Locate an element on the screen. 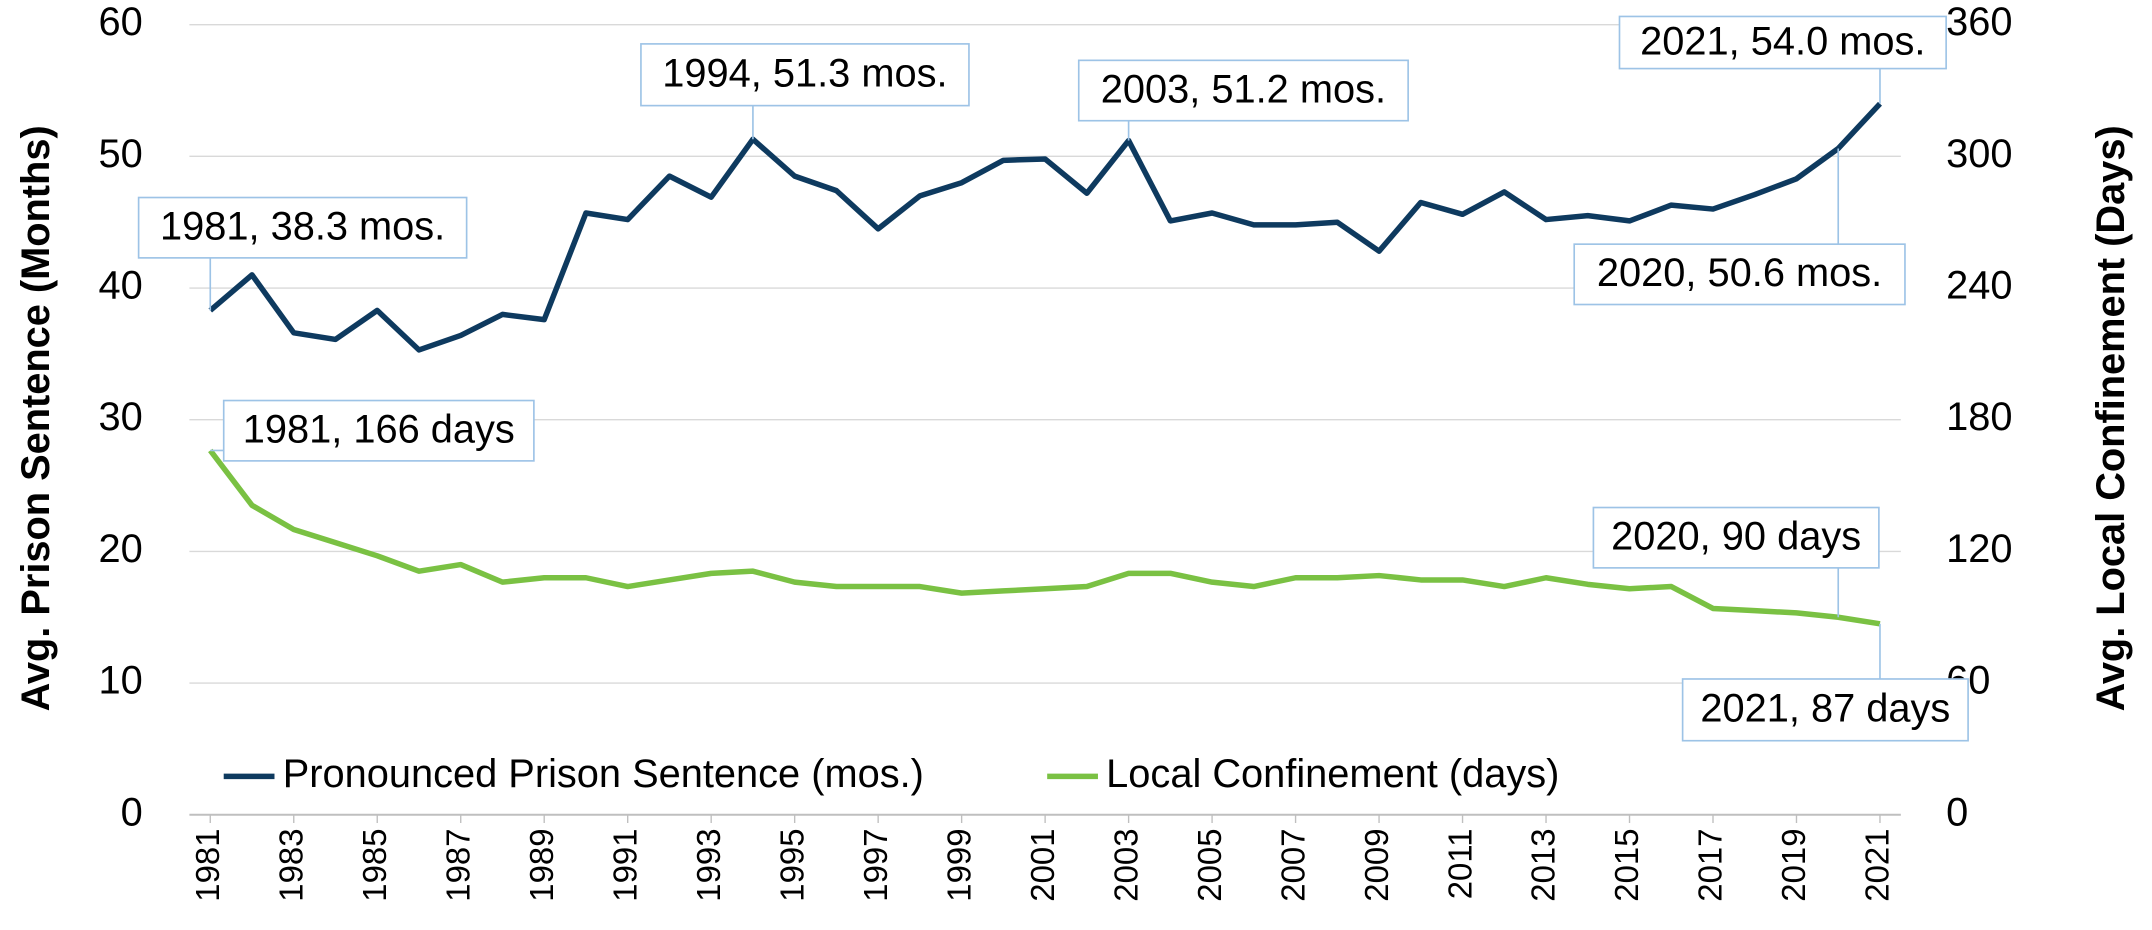 This screenshot has height=930, width=2152. x-tick-label: 2005 is located at coordinates (1209, 864).